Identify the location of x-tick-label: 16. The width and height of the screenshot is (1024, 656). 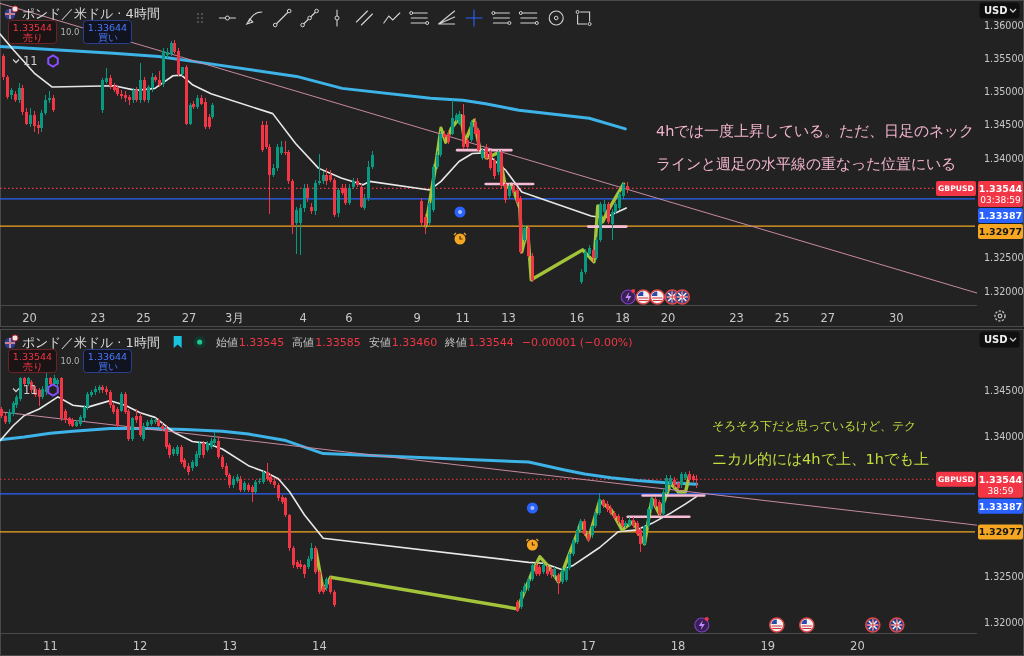
(577, 318).